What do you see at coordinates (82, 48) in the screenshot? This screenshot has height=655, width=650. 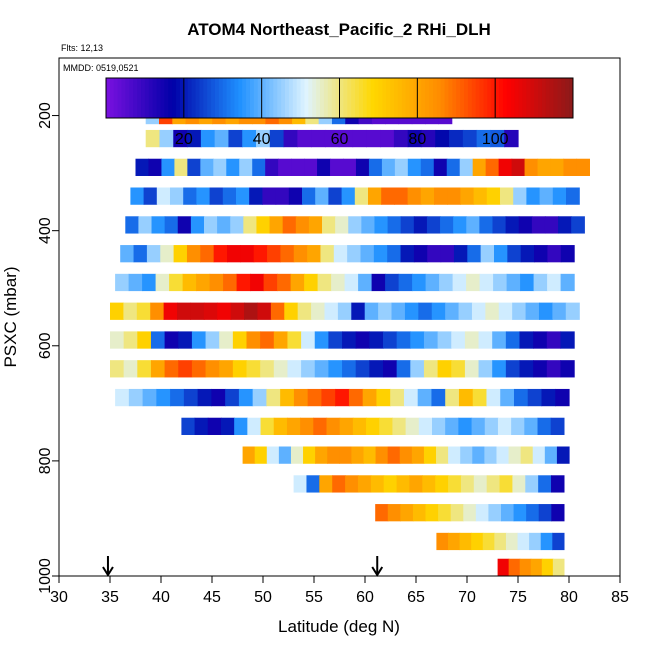 I see `chart-note-flights: Flts: 12,13` at bounding box center [82, 48].